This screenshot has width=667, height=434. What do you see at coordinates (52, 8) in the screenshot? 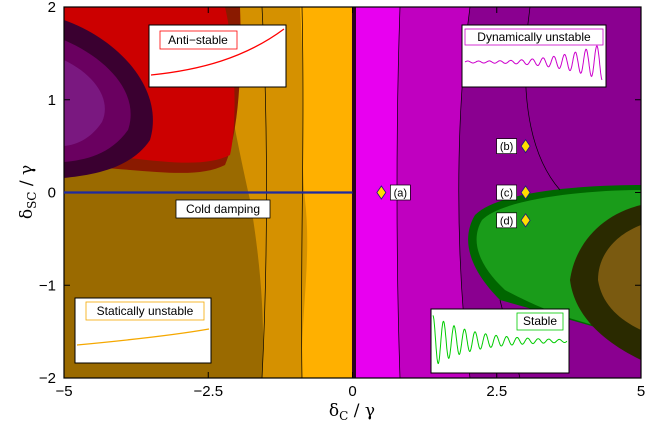
I see `y-tick-label: 2` at bounding box center [52, 8].